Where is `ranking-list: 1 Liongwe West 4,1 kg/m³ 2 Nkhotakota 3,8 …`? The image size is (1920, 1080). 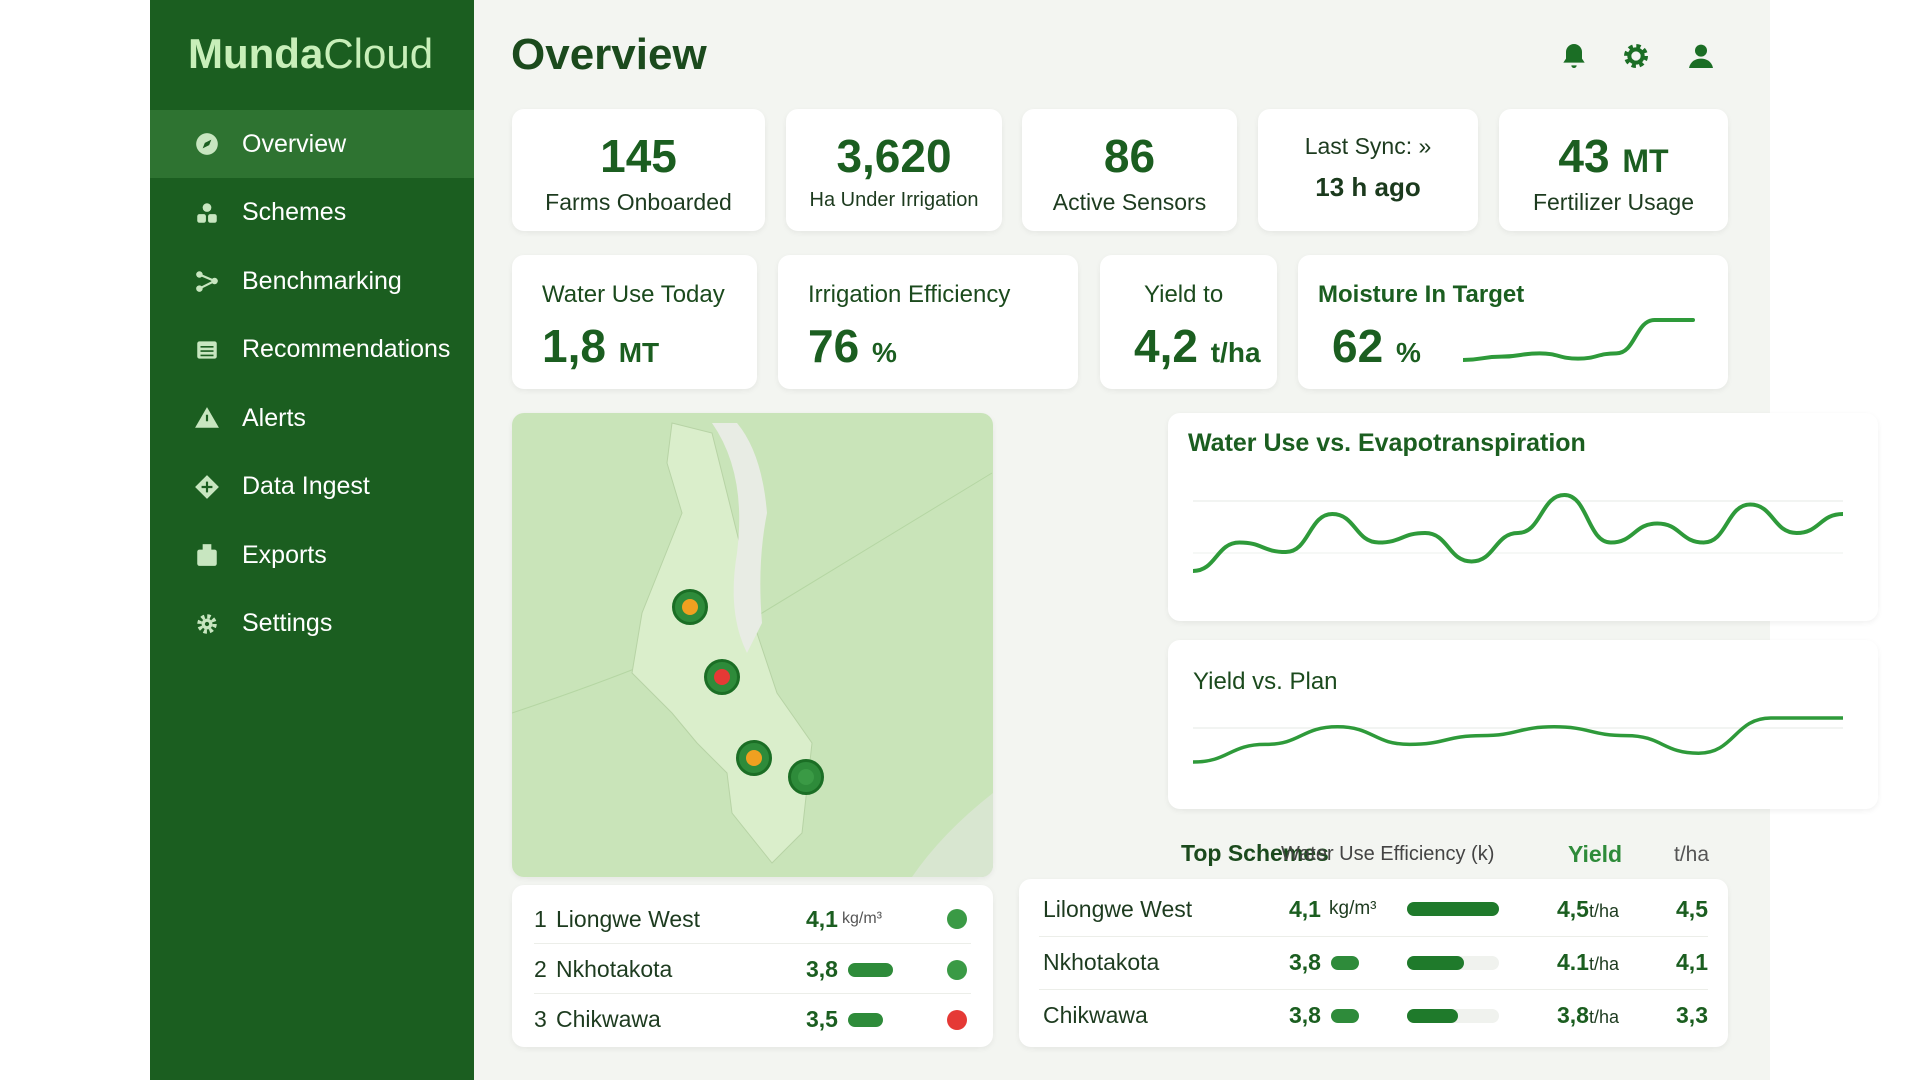 ranking-list: 1 Liongwe West 4,1 kg/m³ 2 Nkhotakota 3,8 … is located at coordinates (752, 966).